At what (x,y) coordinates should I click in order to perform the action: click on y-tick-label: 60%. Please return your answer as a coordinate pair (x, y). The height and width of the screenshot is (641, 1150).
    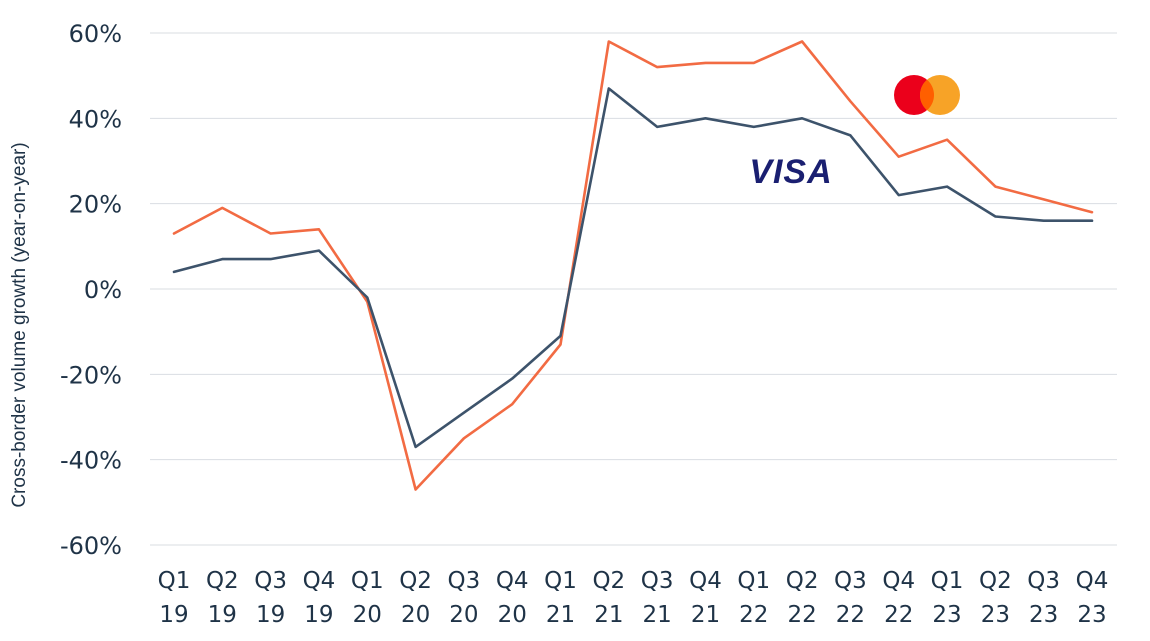
    Looking at the image, I should click on (95, 34).